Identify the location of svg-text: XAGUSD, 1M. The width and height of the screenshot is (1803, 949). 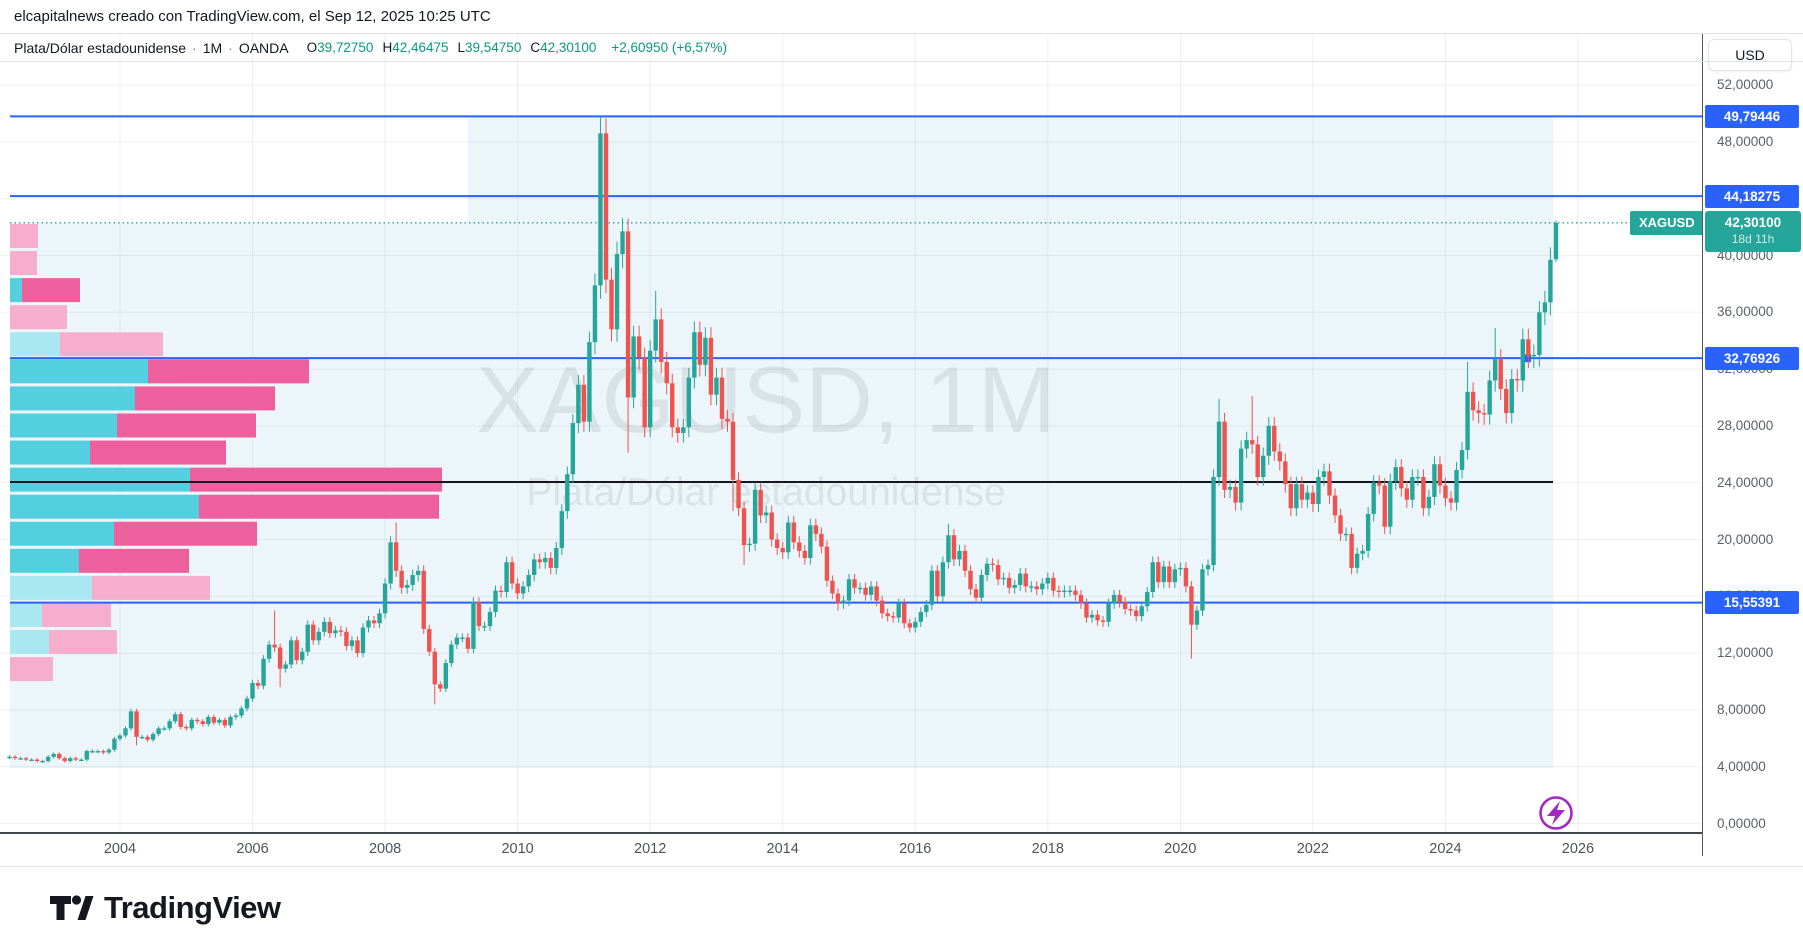
(766, 399).